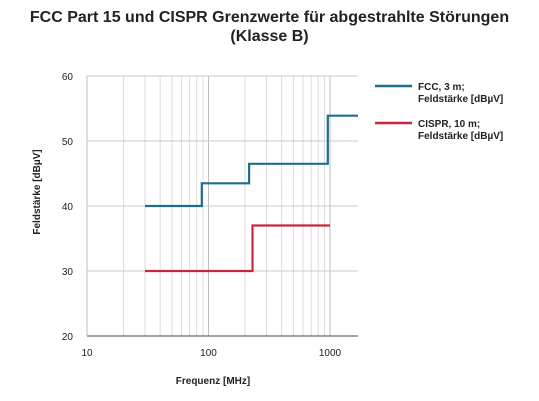  I want to click on legend-label-1: Feldstärke [dBµV], so click(460, 99).